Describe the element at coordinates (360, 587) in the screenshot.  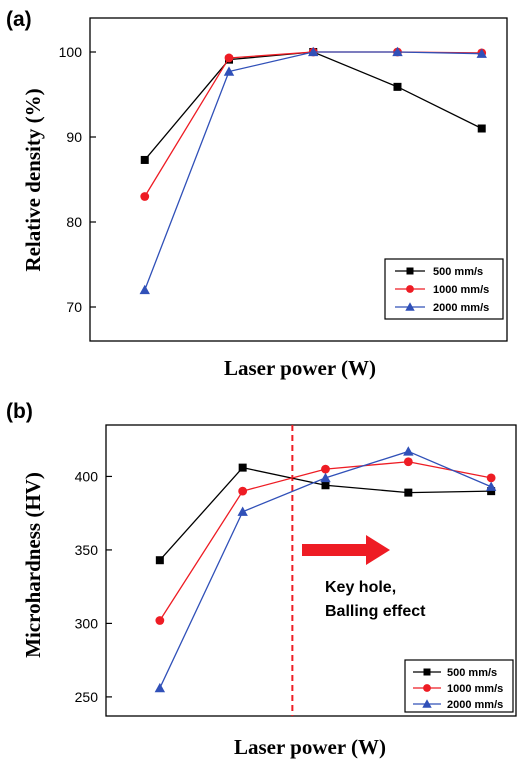
I see `annotation-text: Key hole,` at that location.